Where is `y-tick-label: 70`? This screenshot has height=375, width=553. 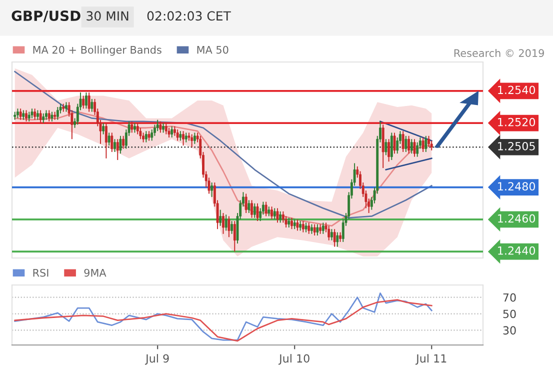
y-tick-label: 70 is located at coordinates (509, 297).